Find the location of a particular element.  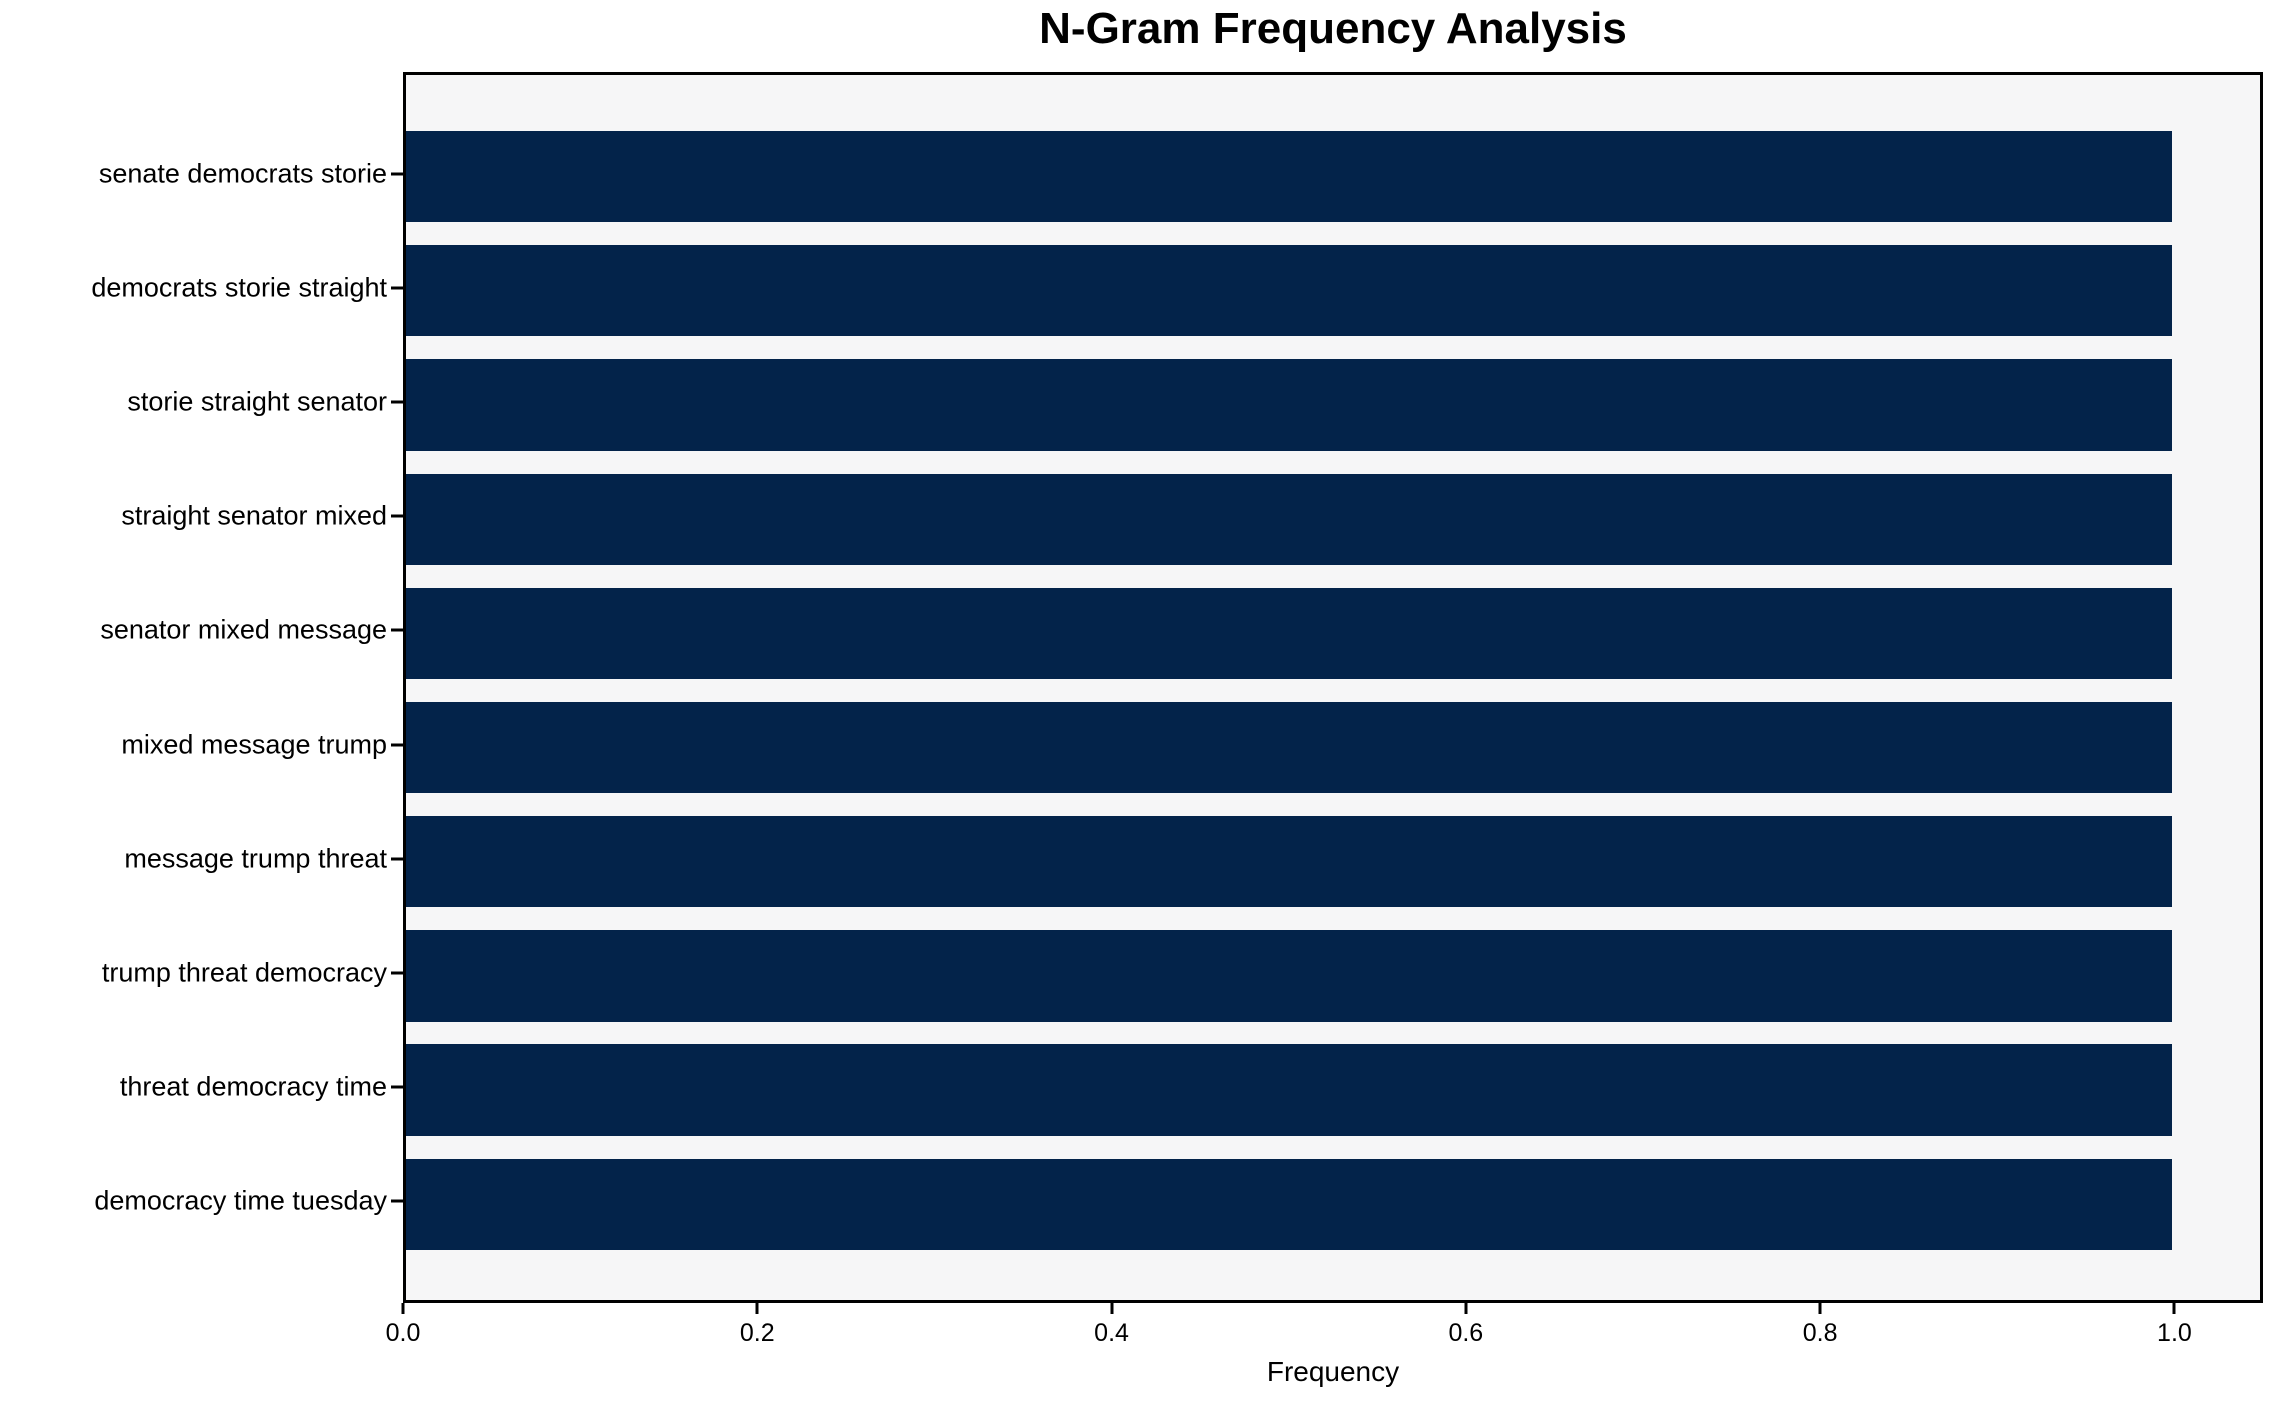

x-tick-label: 0.2 is located at coordinates (757, 1333).